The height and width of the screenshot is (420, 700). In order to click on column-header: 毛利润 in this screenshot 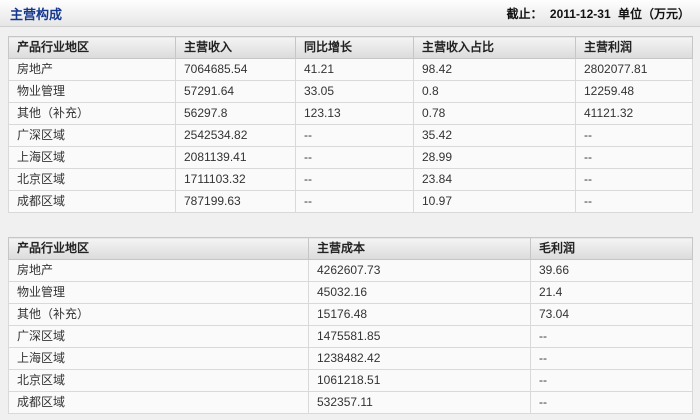, I will do `click(611, 248)`.